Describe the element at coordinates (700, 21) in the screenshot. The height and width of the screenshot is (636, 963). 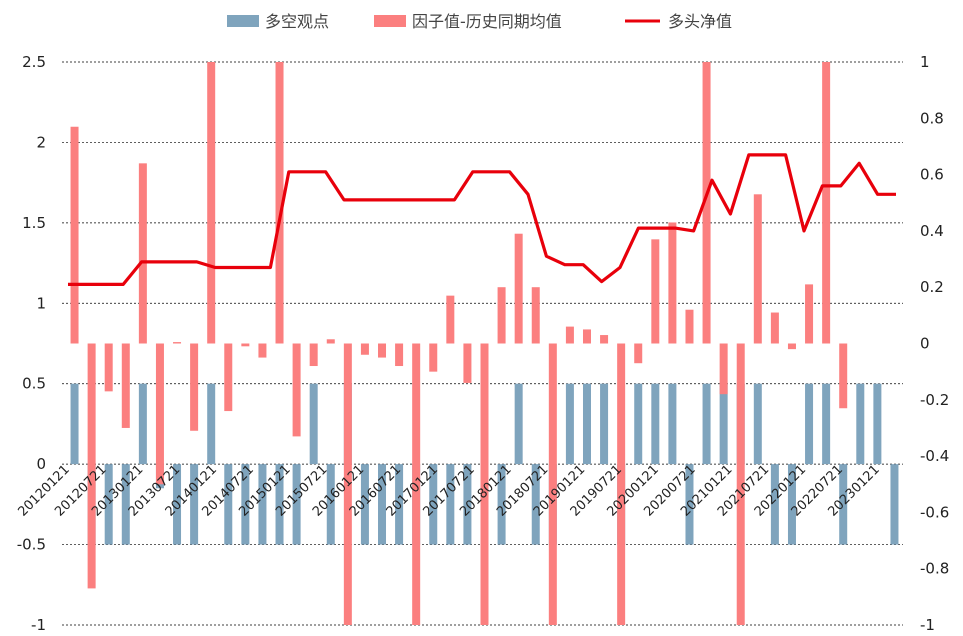
I see `legend-label-line: 多头净值` at that location.